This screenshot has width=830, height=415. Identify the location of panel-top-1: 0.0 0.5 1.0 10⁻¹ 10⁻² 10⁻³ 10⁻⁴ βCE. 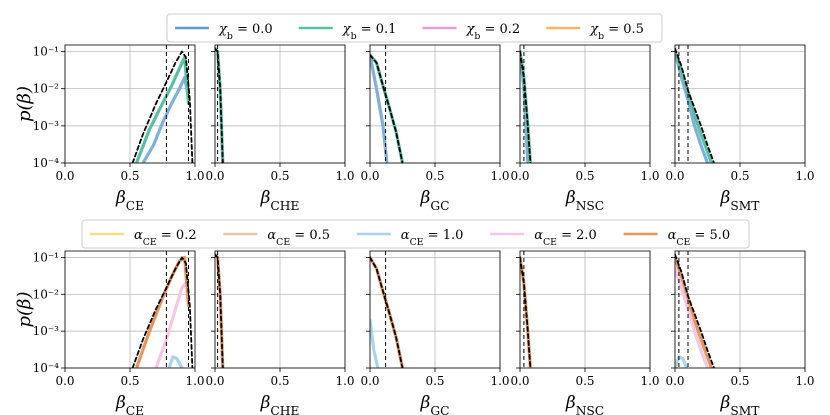
(119, 129).